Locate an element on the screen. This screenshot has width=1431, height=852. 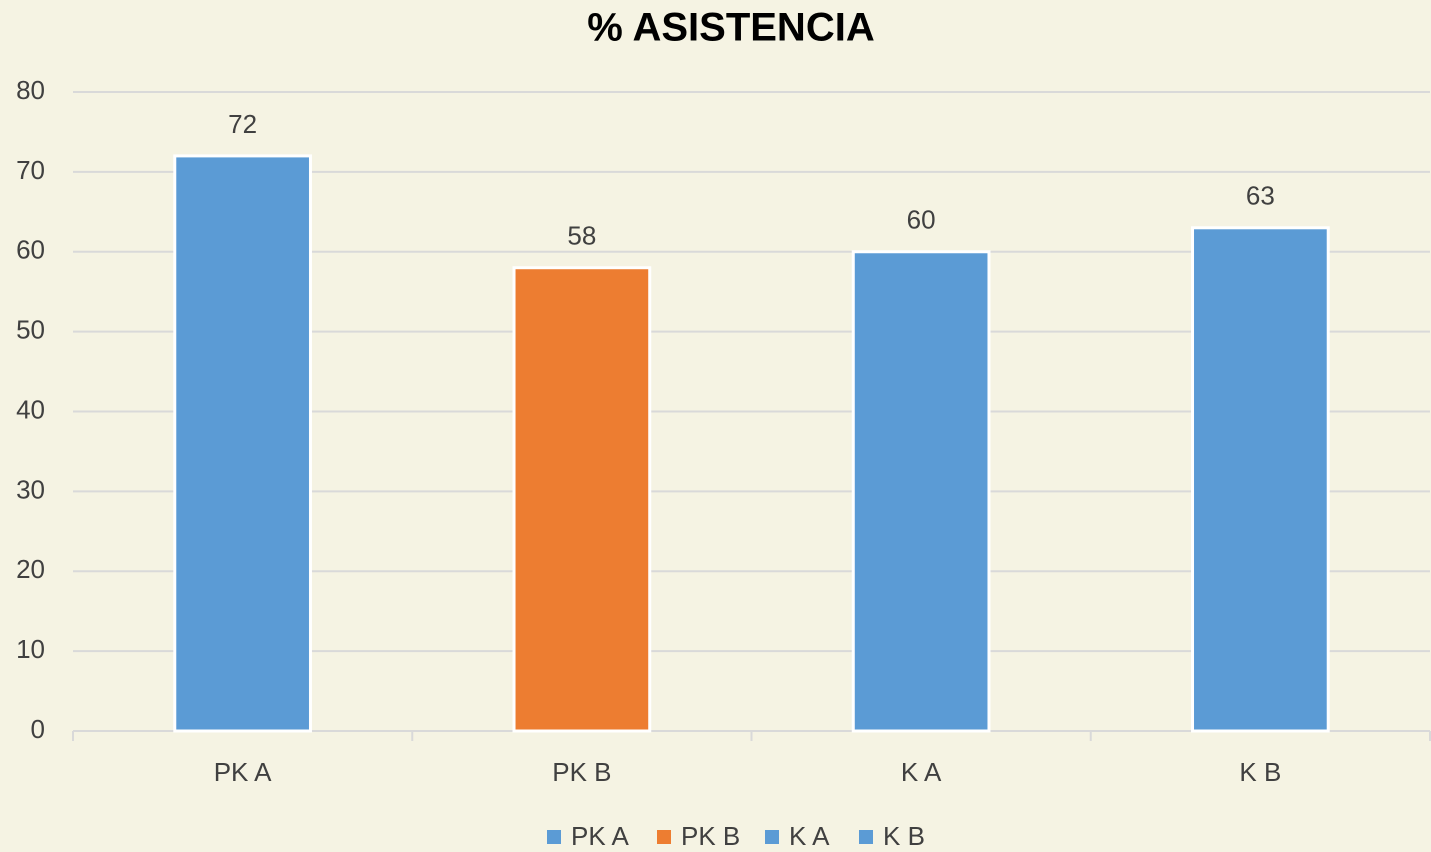
legend-label: PK B is located at coordinates (710, 836).